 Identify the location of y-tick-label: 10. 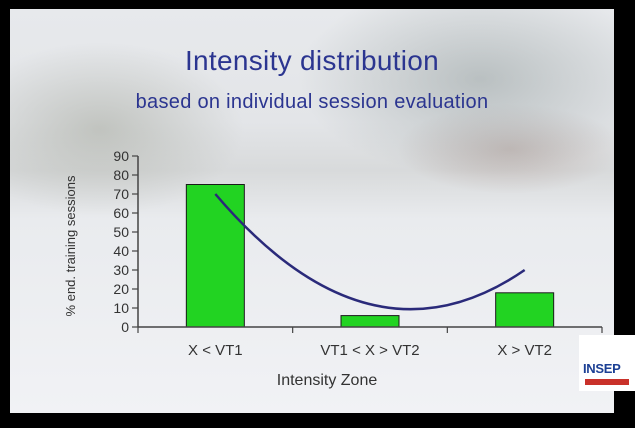
(121, 308).